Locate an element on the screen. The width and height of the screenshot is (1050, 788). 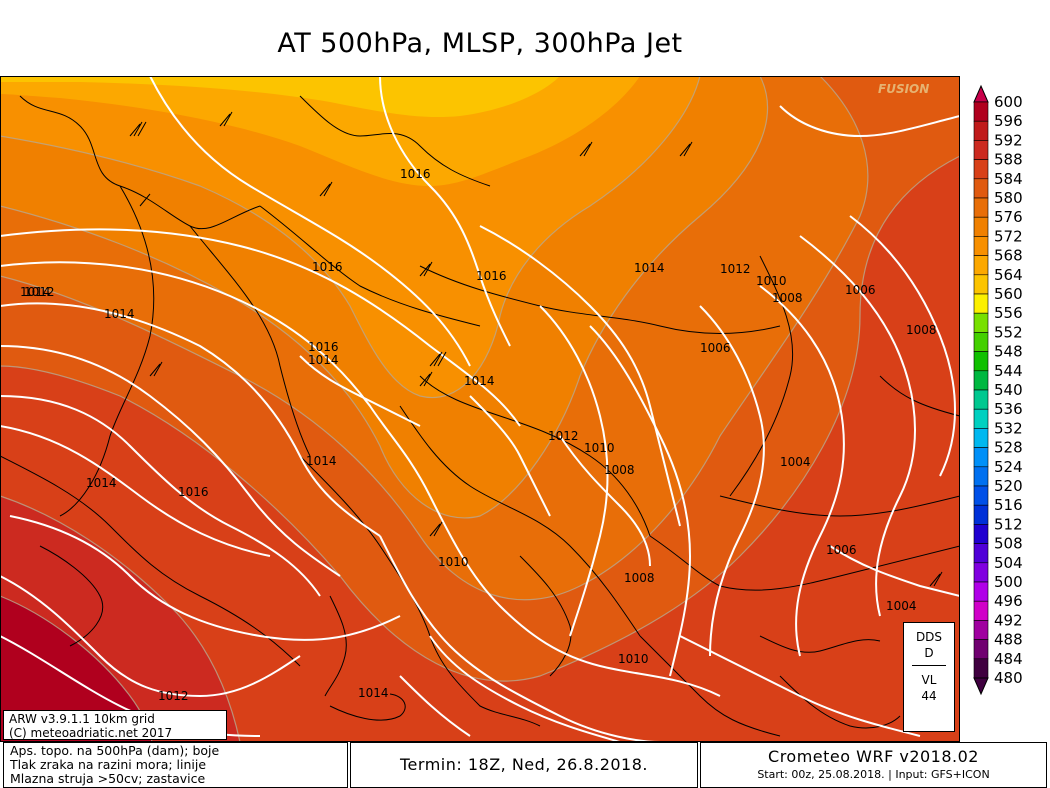
vl-value: 44 is located at coordinates (929, 696).